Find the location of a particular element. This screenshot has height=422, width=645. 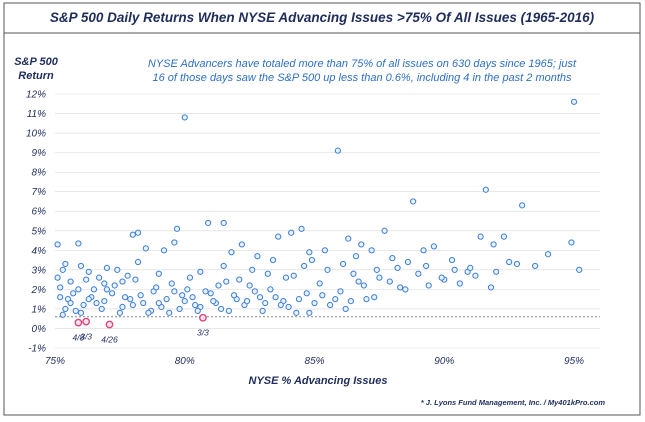

y-axis-title-line1: S&P 500 is located at coordinates (36, 62).